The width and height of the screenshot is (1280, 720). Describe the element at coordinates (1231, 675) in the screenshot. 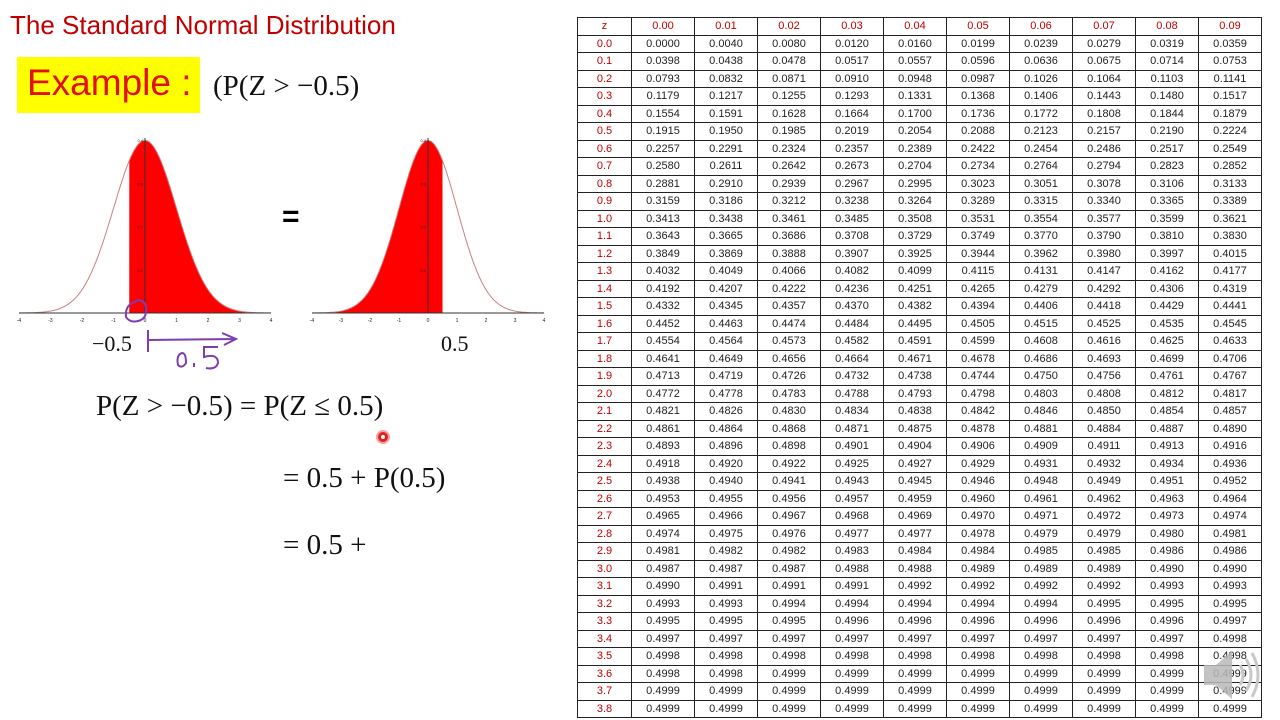

I see `speaker-icon` at that location.